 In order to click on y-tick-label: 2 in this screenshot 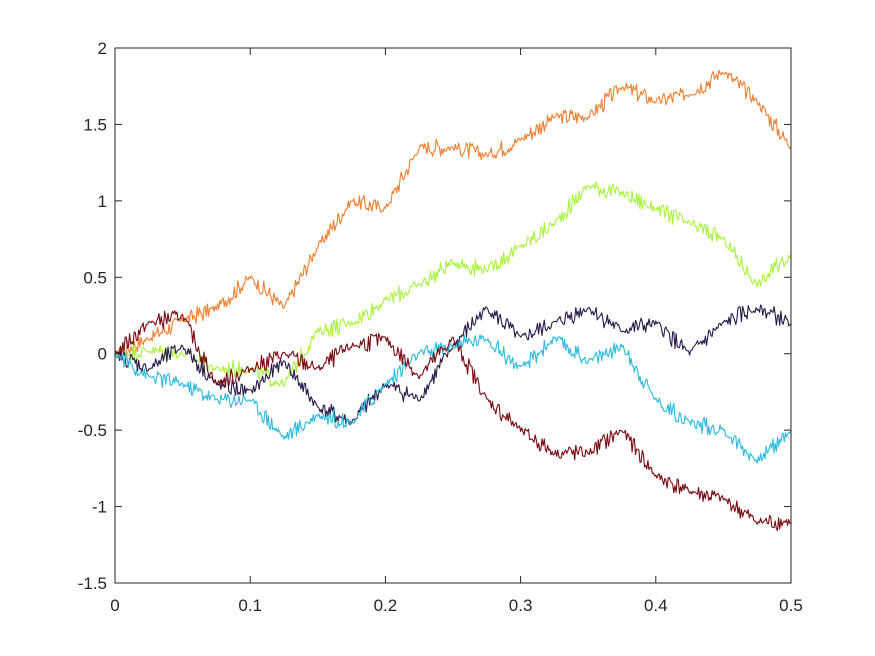, I will do `click(102, 48)`.